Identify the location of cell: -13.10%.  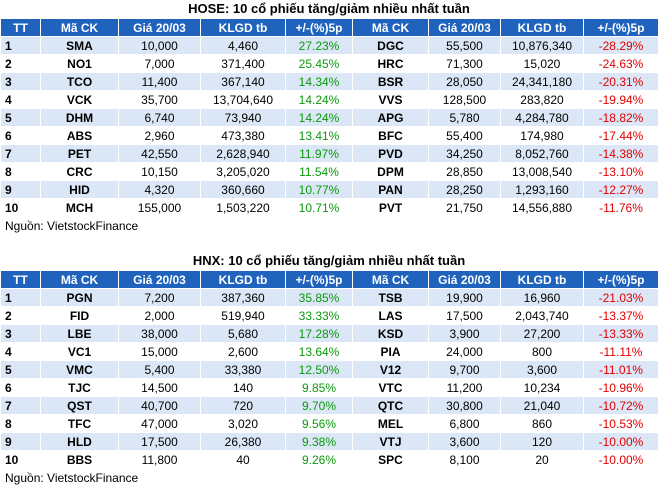
(620, 171).